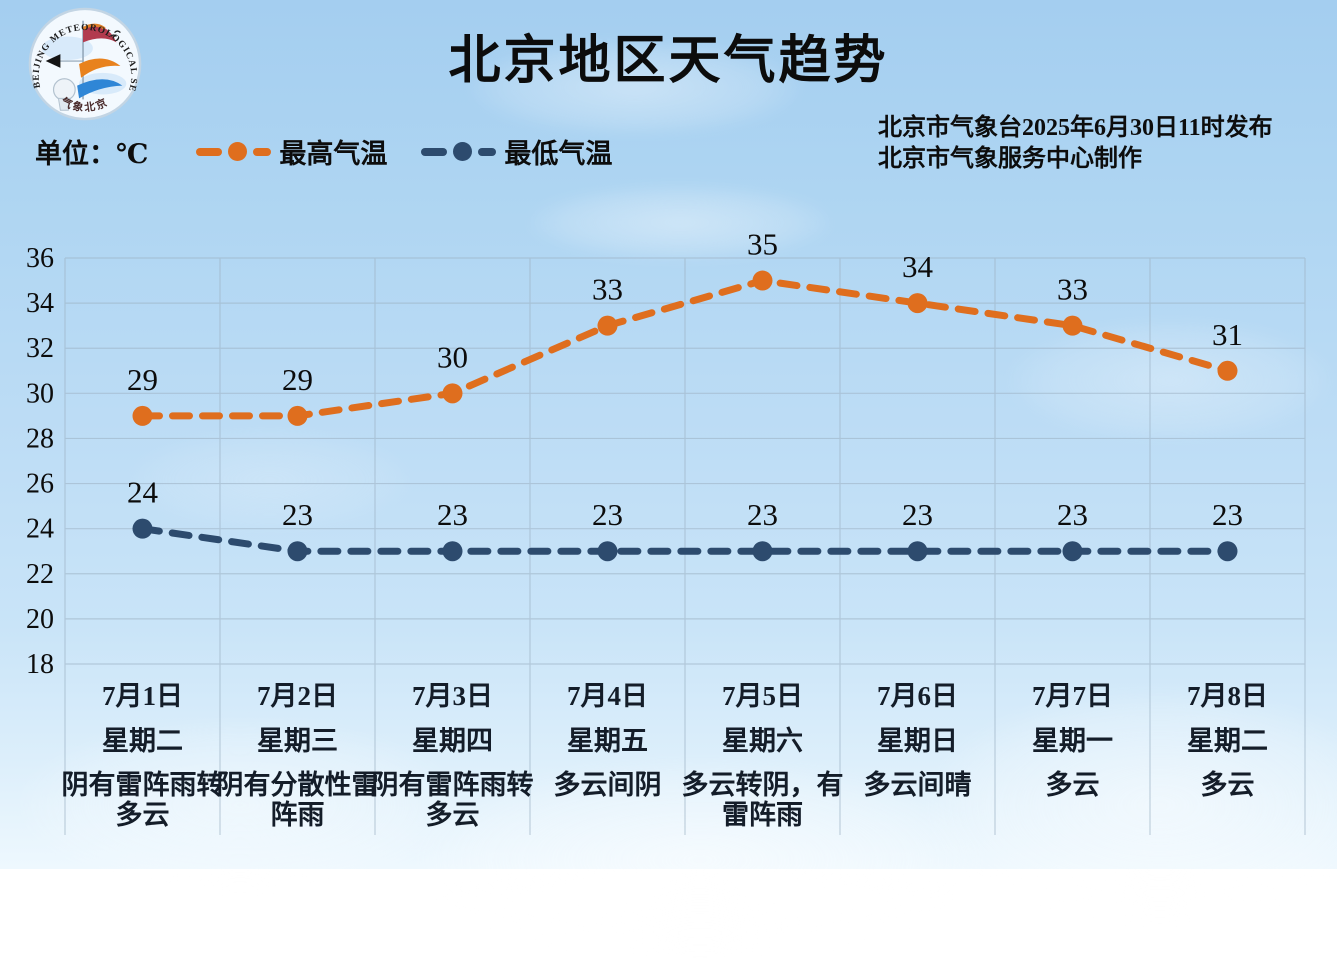 The width and height of the screenshot is (1337, 960). I want to click on legend: 单位：℃ 最高气温 最低气温, so click(340, 151).